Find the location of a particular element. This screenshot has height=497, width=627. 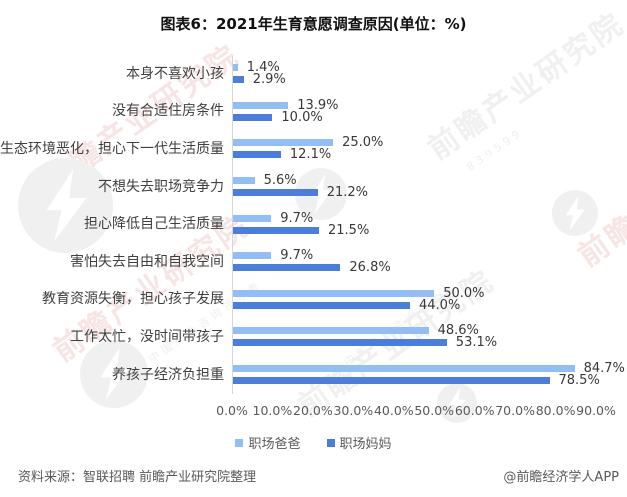

value-label: 26.8% is located at coordinates (370, 268).